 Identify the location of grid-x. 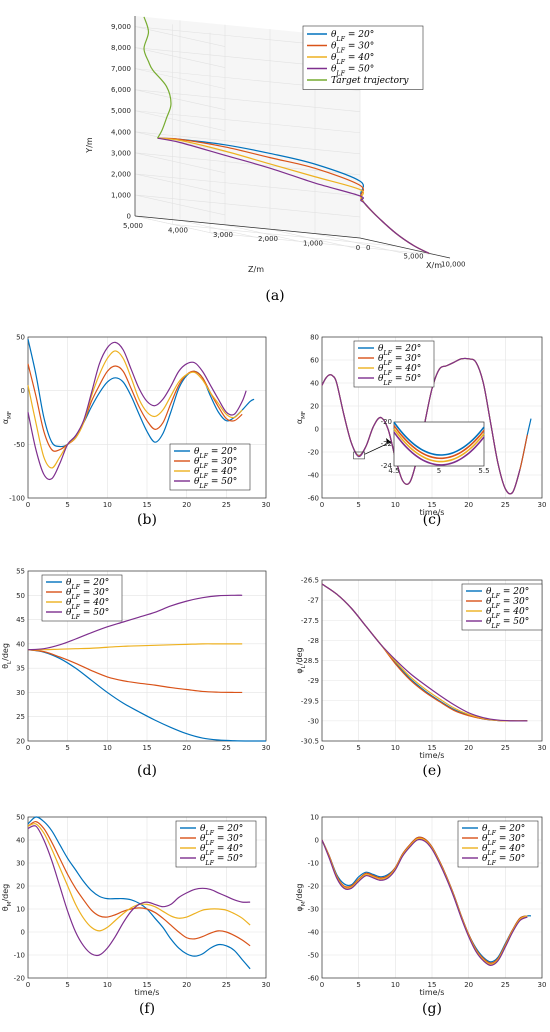
(322, 143).